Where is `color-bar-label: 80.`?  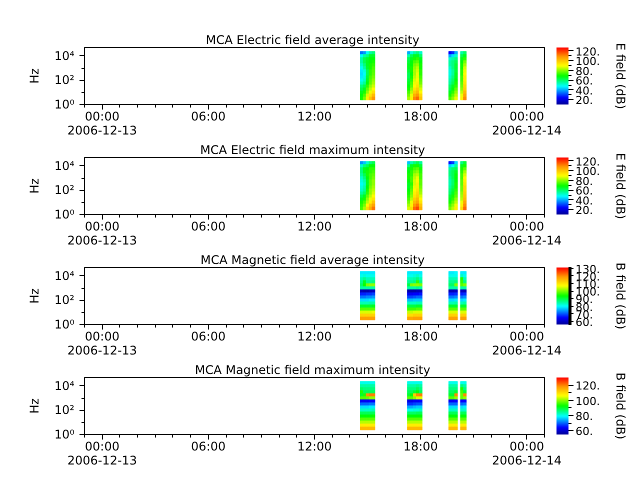 color-bar-label: 80. is located at coordinates (584, 416).